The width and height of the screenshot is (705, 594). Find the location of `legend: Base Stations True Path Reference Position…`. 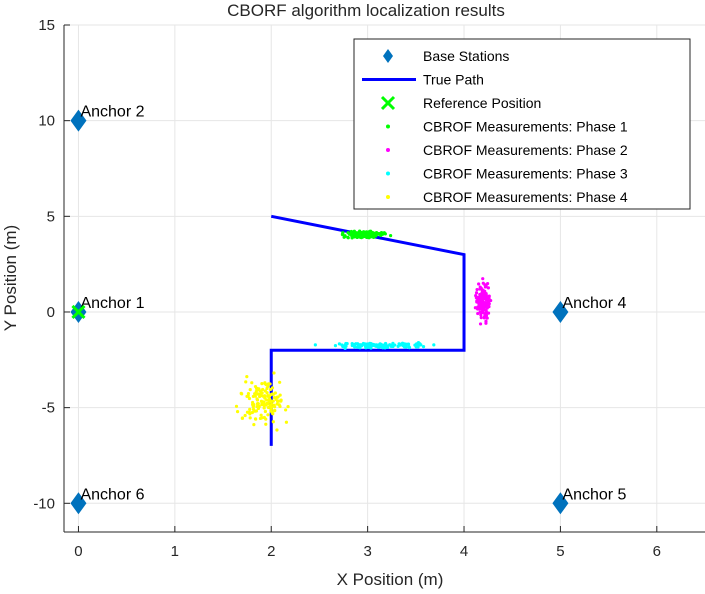

legend: Base Stations True Path Reference Position… is located at coordinates (522, 124).